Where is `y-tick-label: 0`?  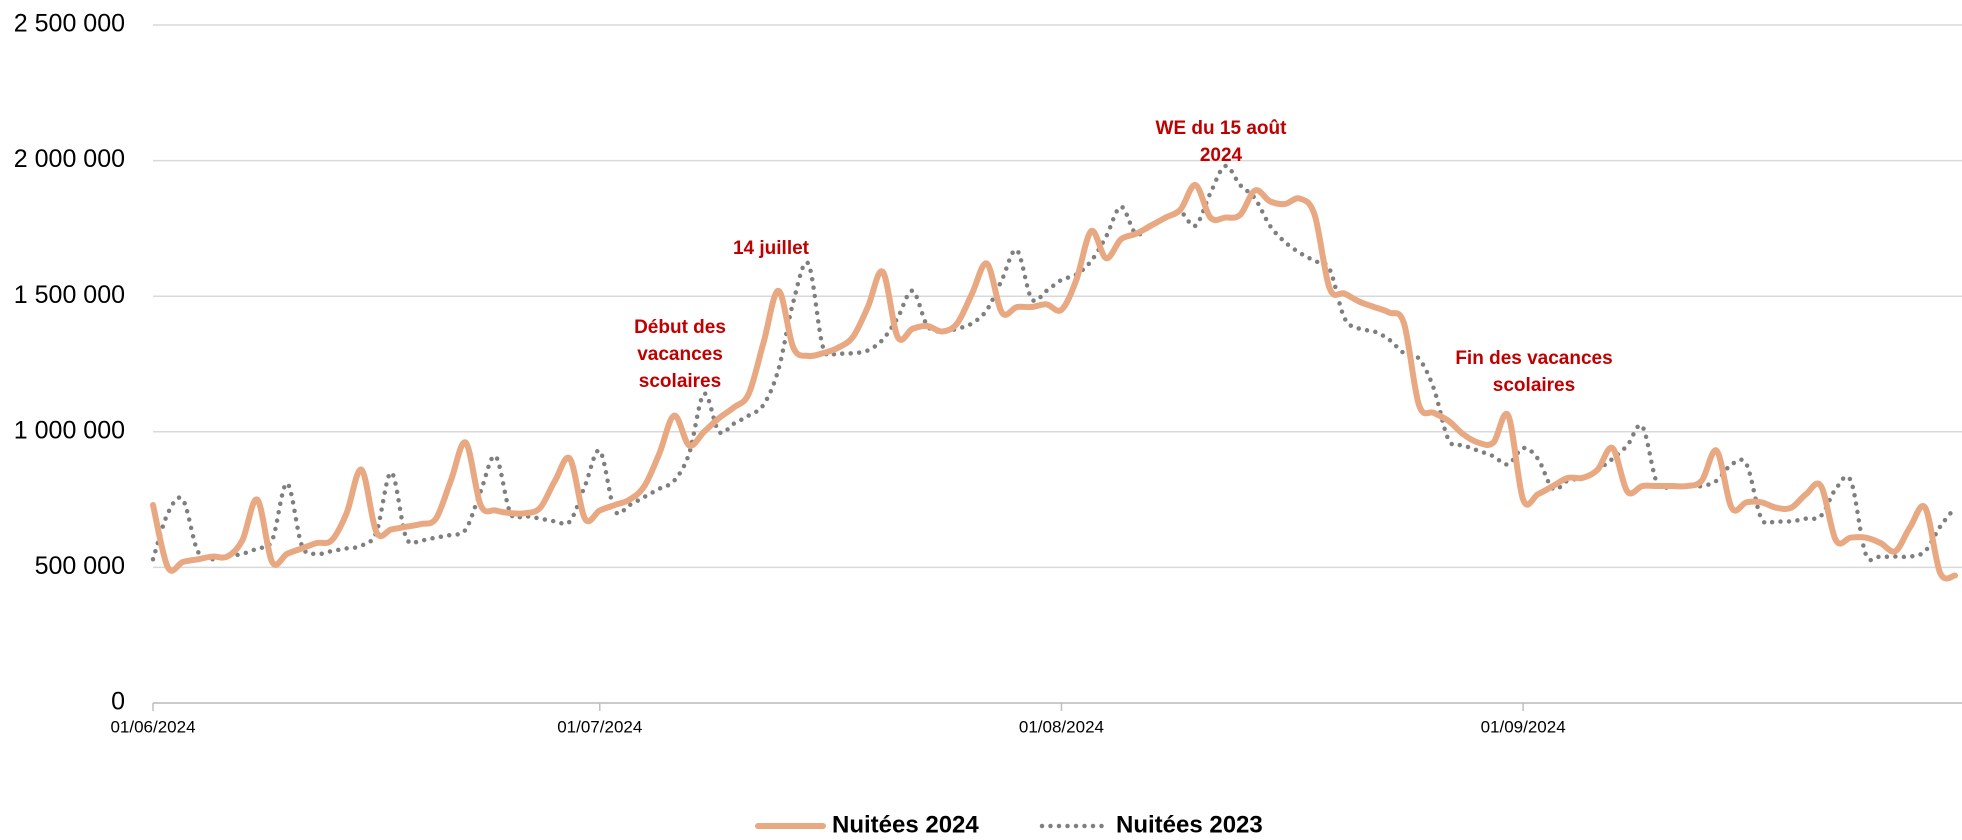 y-tick-label: 0 is located at coordinates (118, 702).